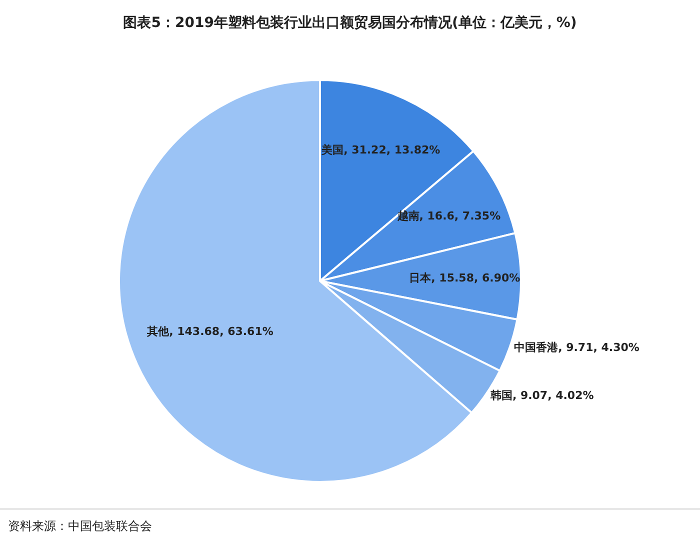  I want to click on slice-label: 中国香港, 9.71, 4.30%, so click(577, 347).